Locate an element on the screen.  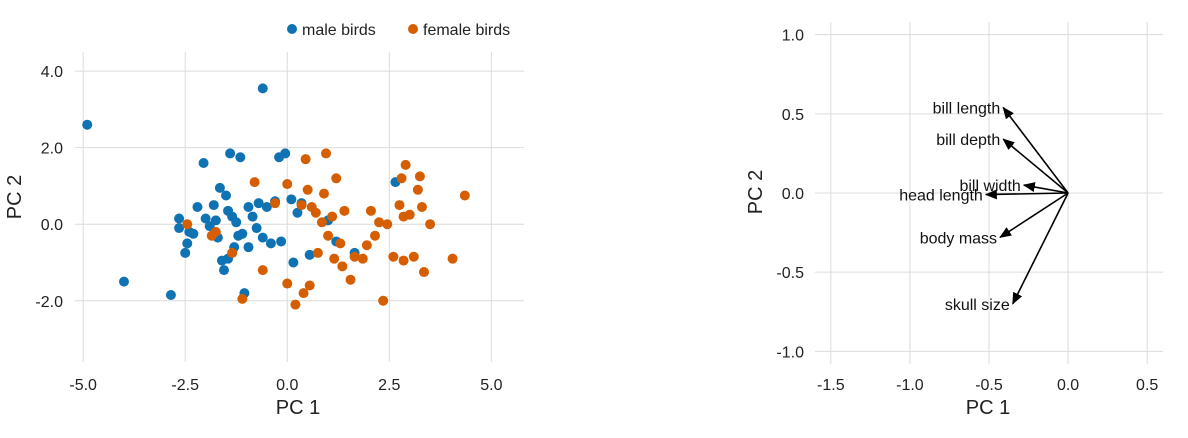
loading-arrow: bill depth is located at coordinates (1002, 163).